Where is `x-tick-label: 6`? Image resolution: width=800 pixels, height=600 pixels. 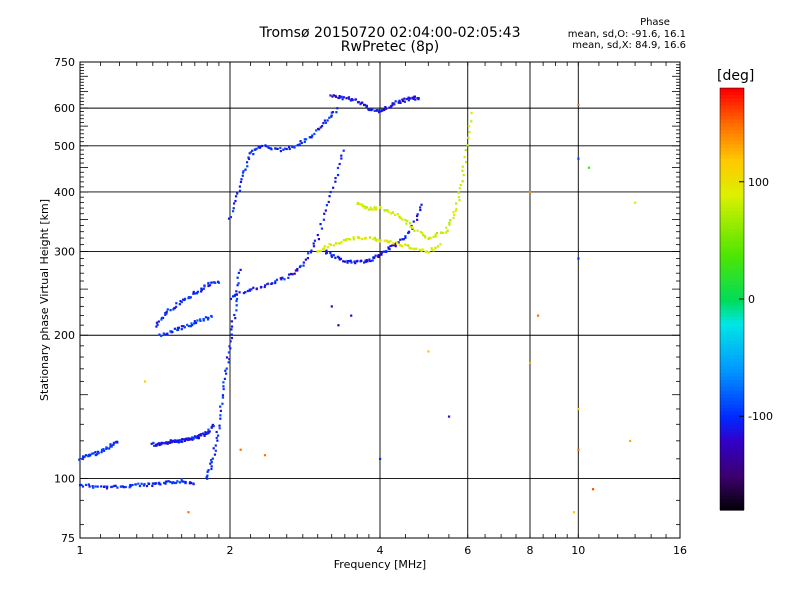 x-tick-label: 6 is located at coordinates (467, 550).